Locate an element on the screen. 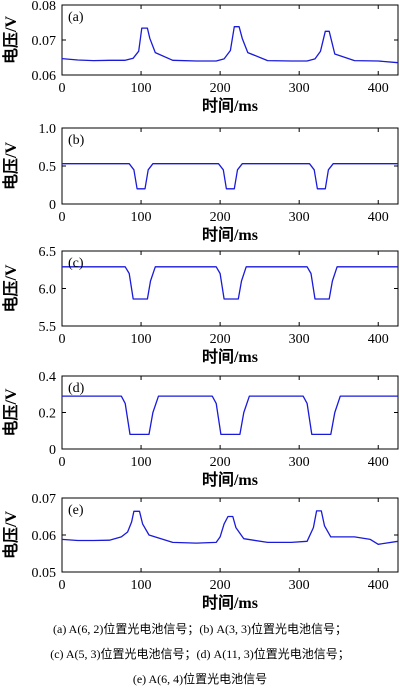  caption-line-1: (a) A(6, 2)位置光电池信号；(b) A(3, 3)位置光电池信号； is located at coordinates (200, 629).